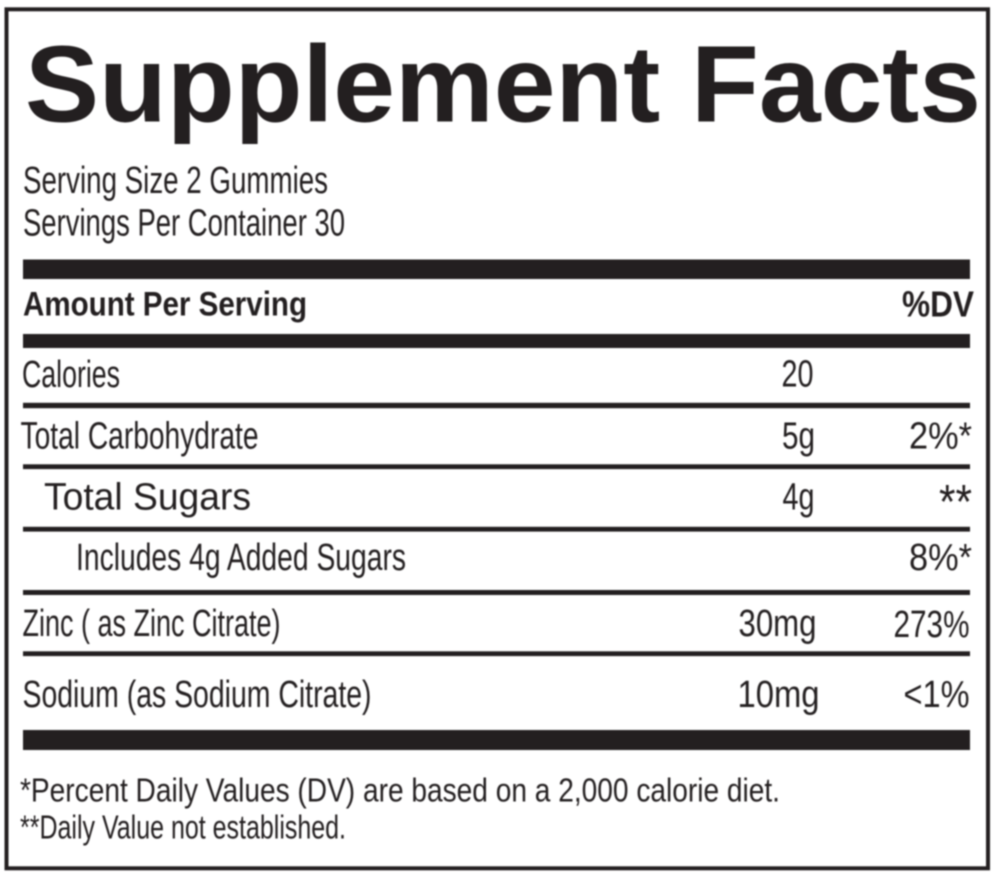 Image resolution: width=1000 pixels, height=878 pixels. What do you see at coordinates (165, 305) in the screenshot?
I see `svg-text: Amount Per Serving` at bounding box center [165, 305].